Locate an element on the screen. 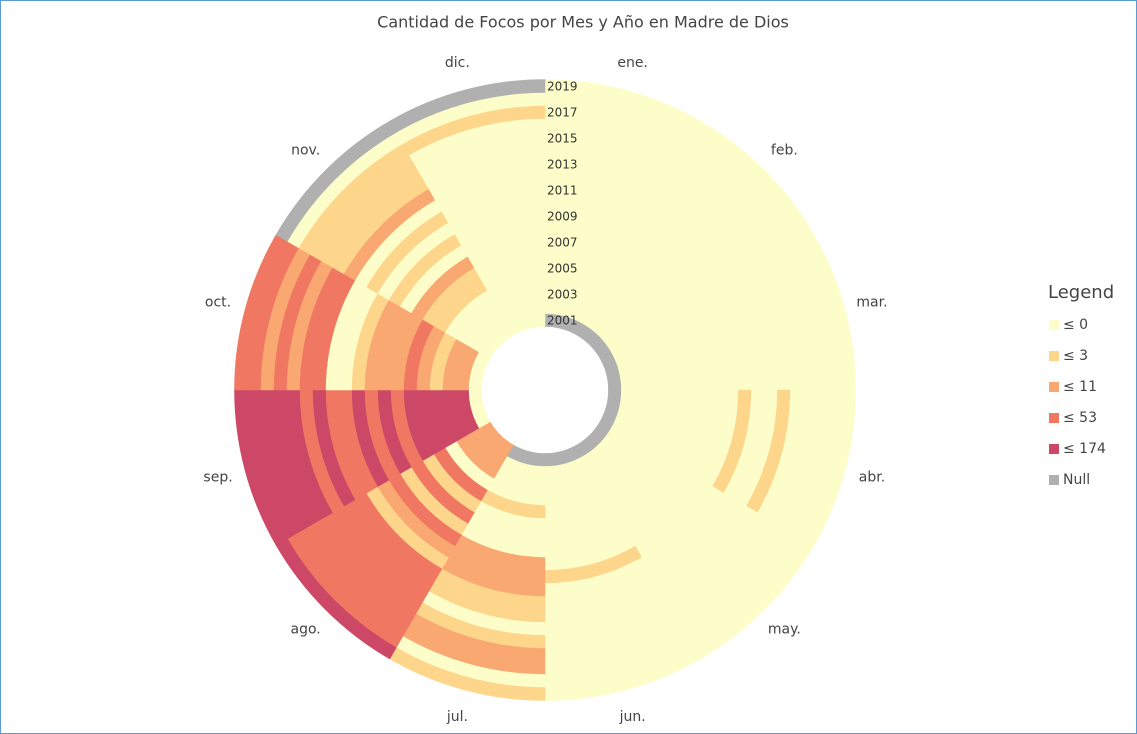  month-label: ago. is located at coordinates (306, 629).